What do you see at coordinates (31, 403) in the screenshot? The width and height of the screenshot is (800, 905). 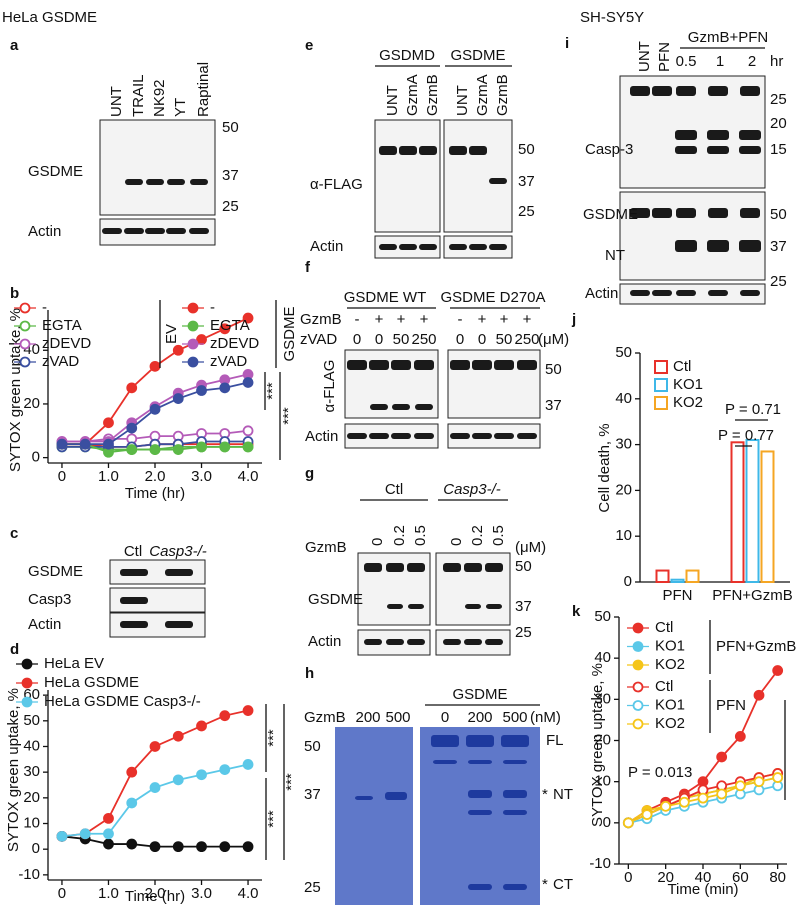 I see `y-tick-label: 20` at bounding box center [31, 403].